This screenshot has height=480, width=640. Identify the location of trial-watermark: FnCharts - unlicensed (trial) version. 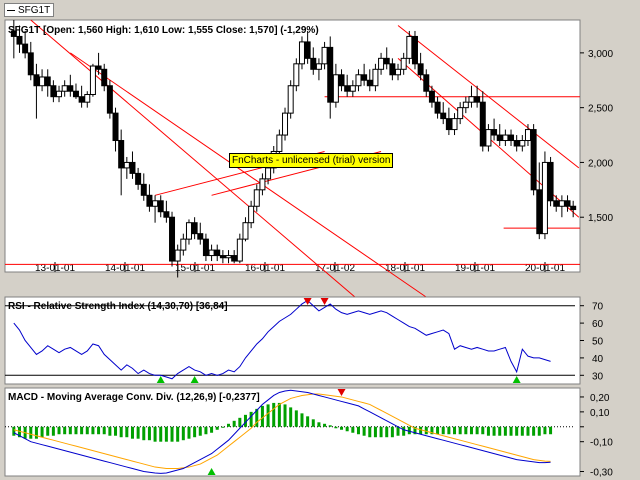
(311, 160).